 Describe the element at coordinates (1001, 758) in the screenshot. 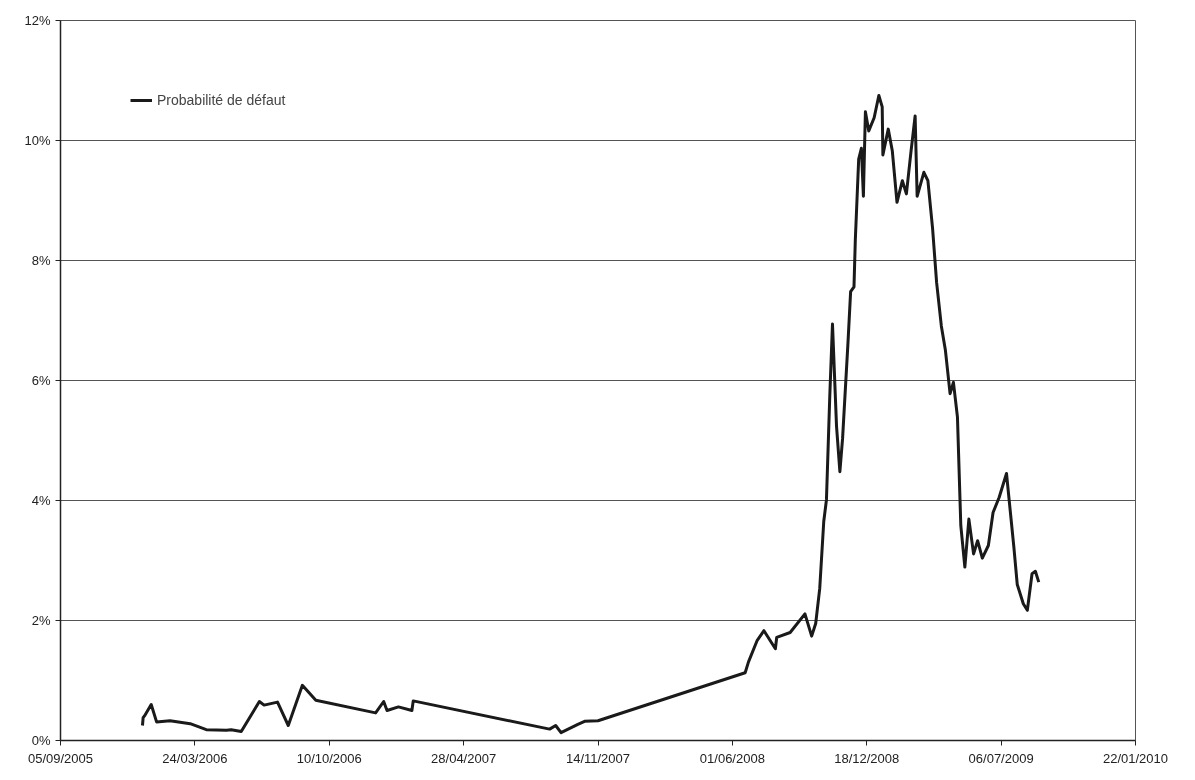

I see `x-tick-label: 06/07/2009` at that location.